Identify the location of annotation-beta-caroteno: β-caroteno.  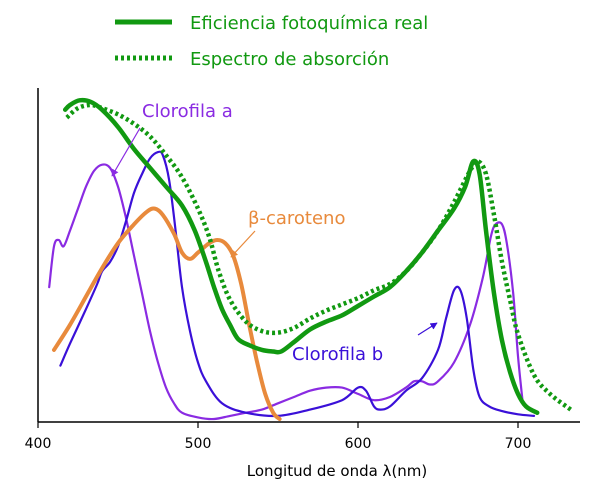
(296, 218).